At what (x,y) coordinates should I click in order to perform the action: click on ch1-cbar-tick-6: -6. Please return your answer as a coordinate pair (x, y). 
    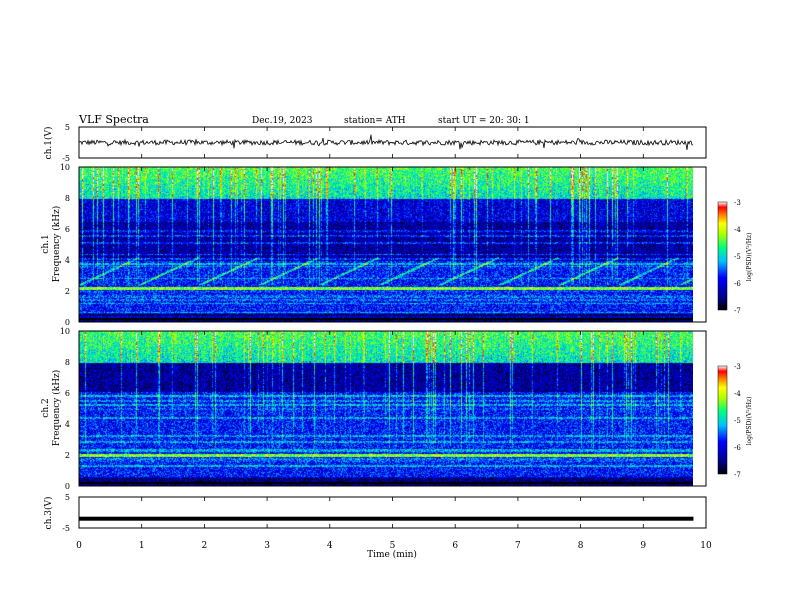
    Looking at the image, I should click on (737, 284).